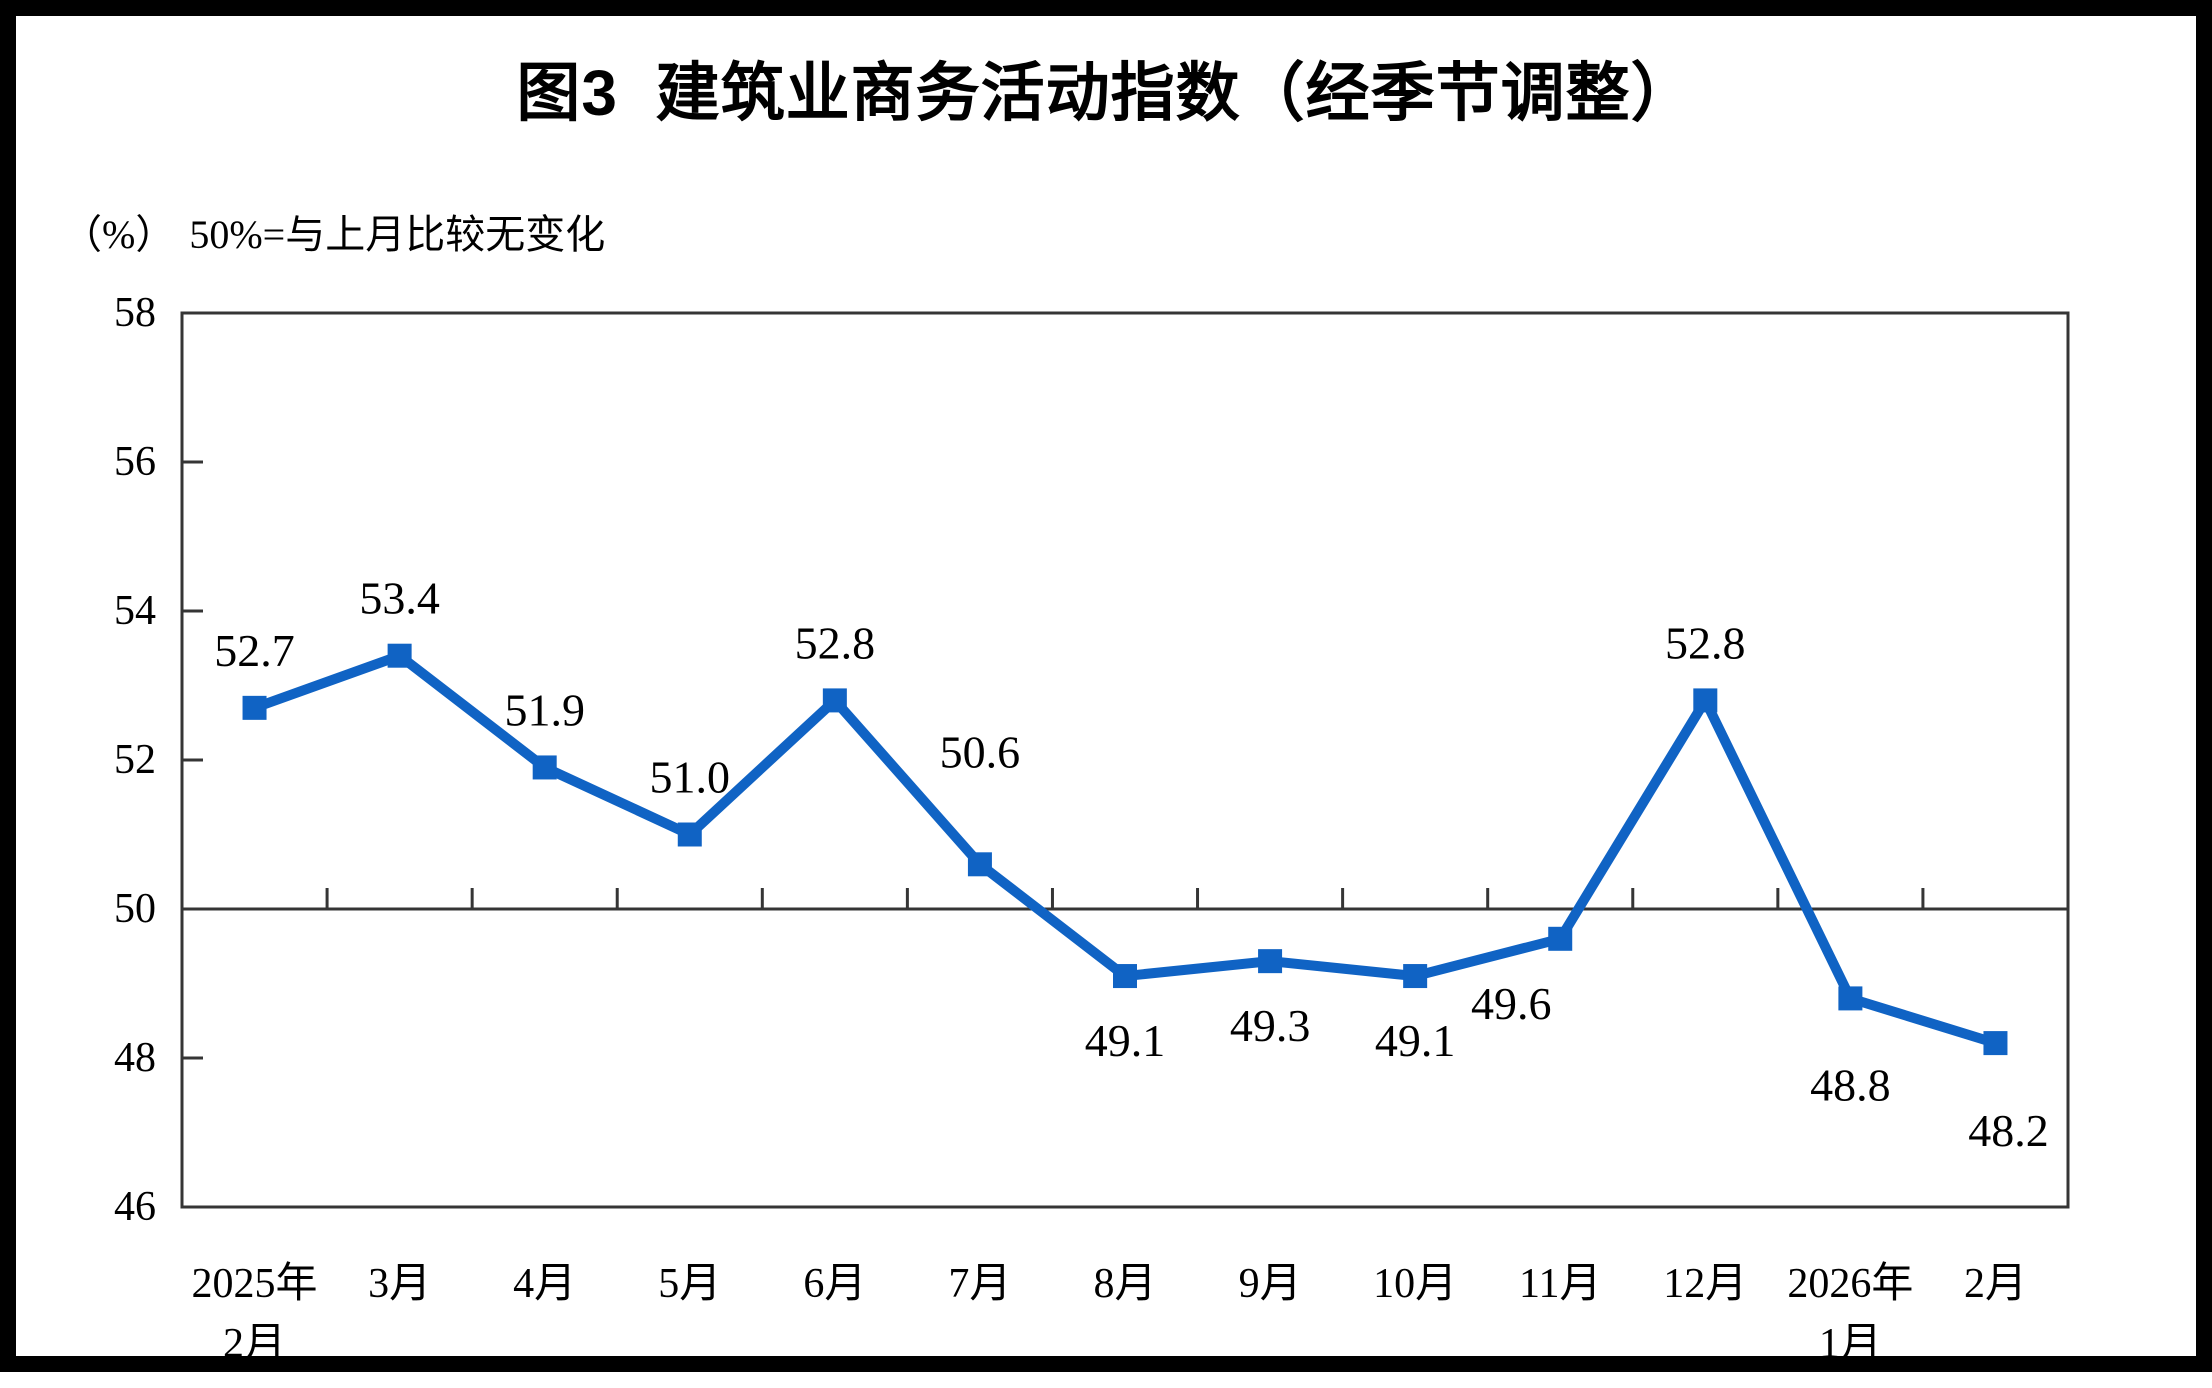 This screenshot has height=1388, width=2212. I want to click on data-point-label: 49.6, so click(1511, 1003).